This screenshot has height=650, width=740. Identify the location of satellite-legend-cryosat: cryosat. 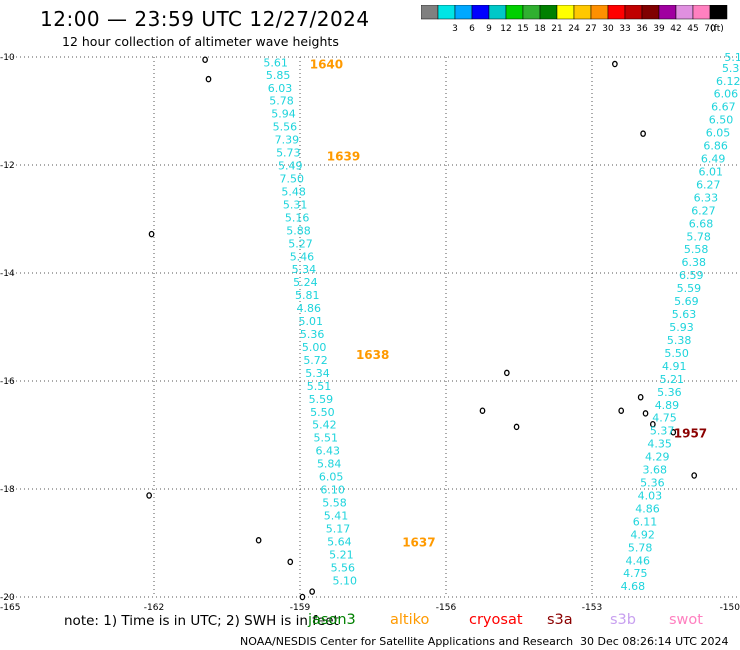
(496, 620).